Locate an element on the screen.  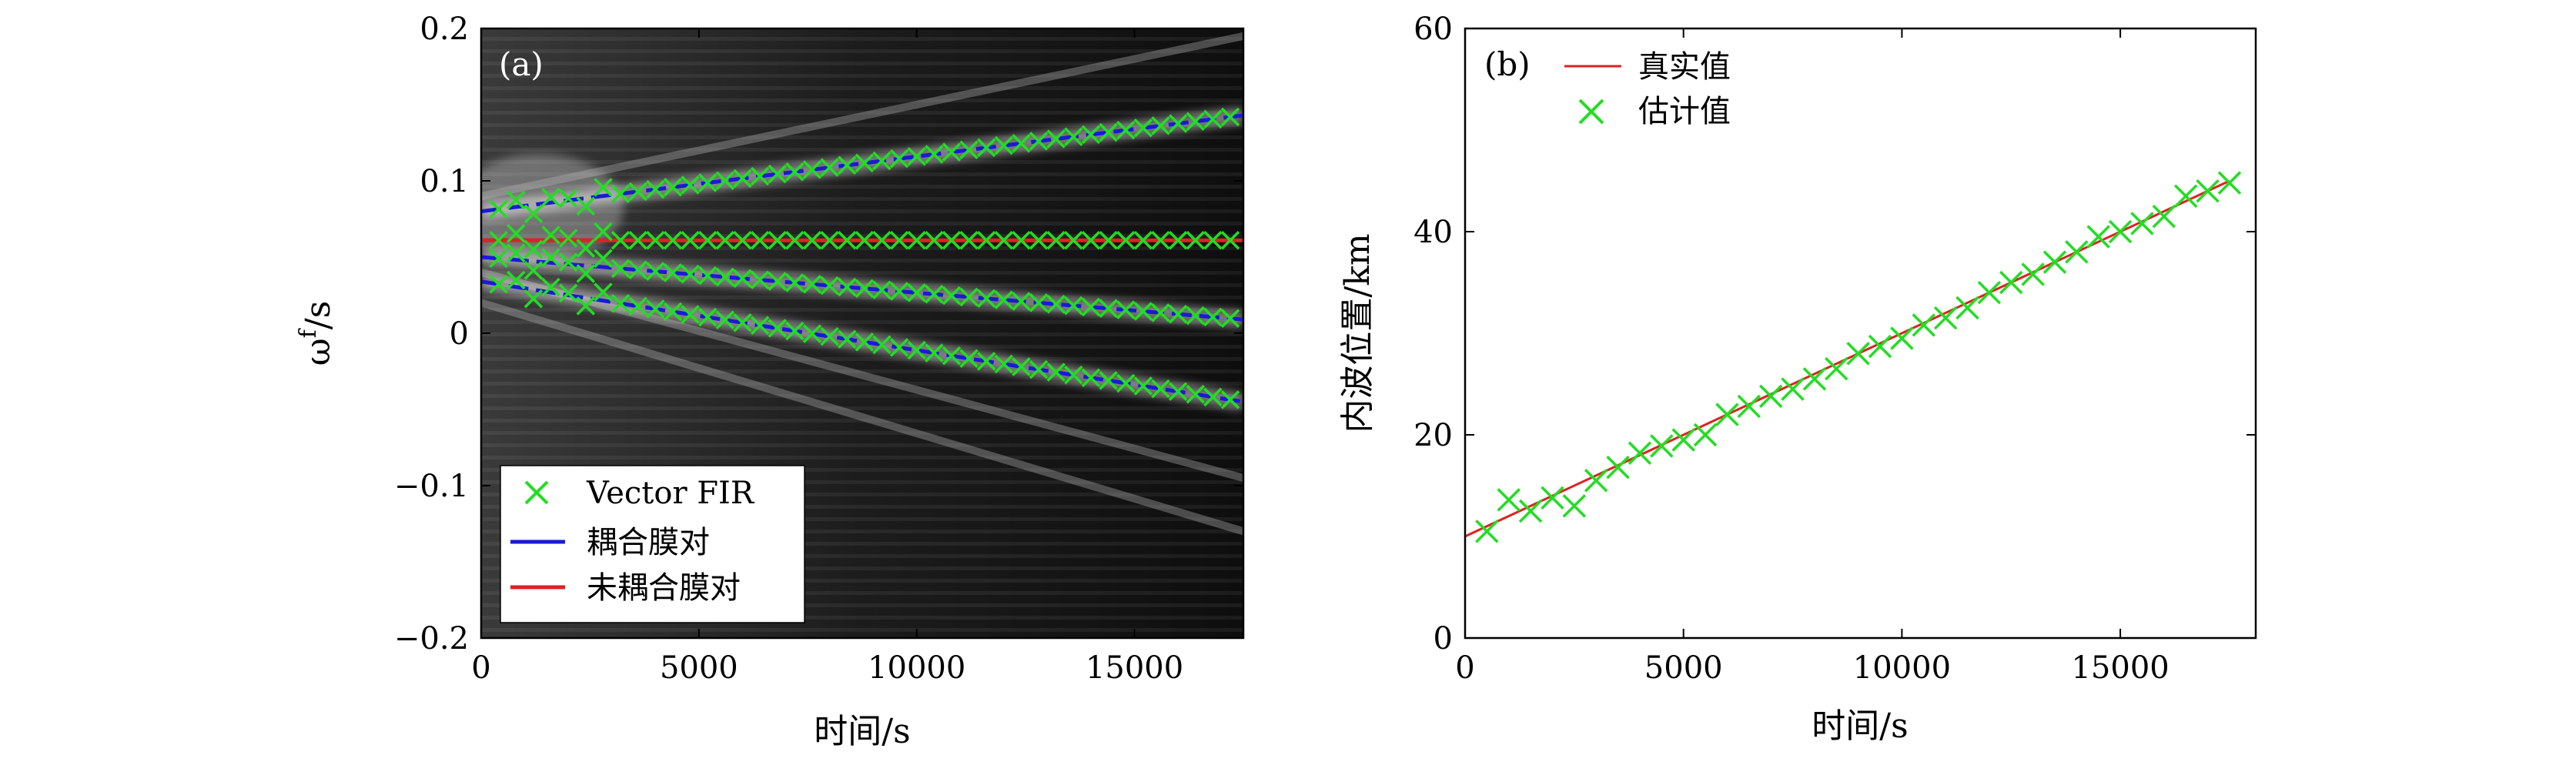
panel-a-xlabel: 时间/s is located at coordinates (862, 731).